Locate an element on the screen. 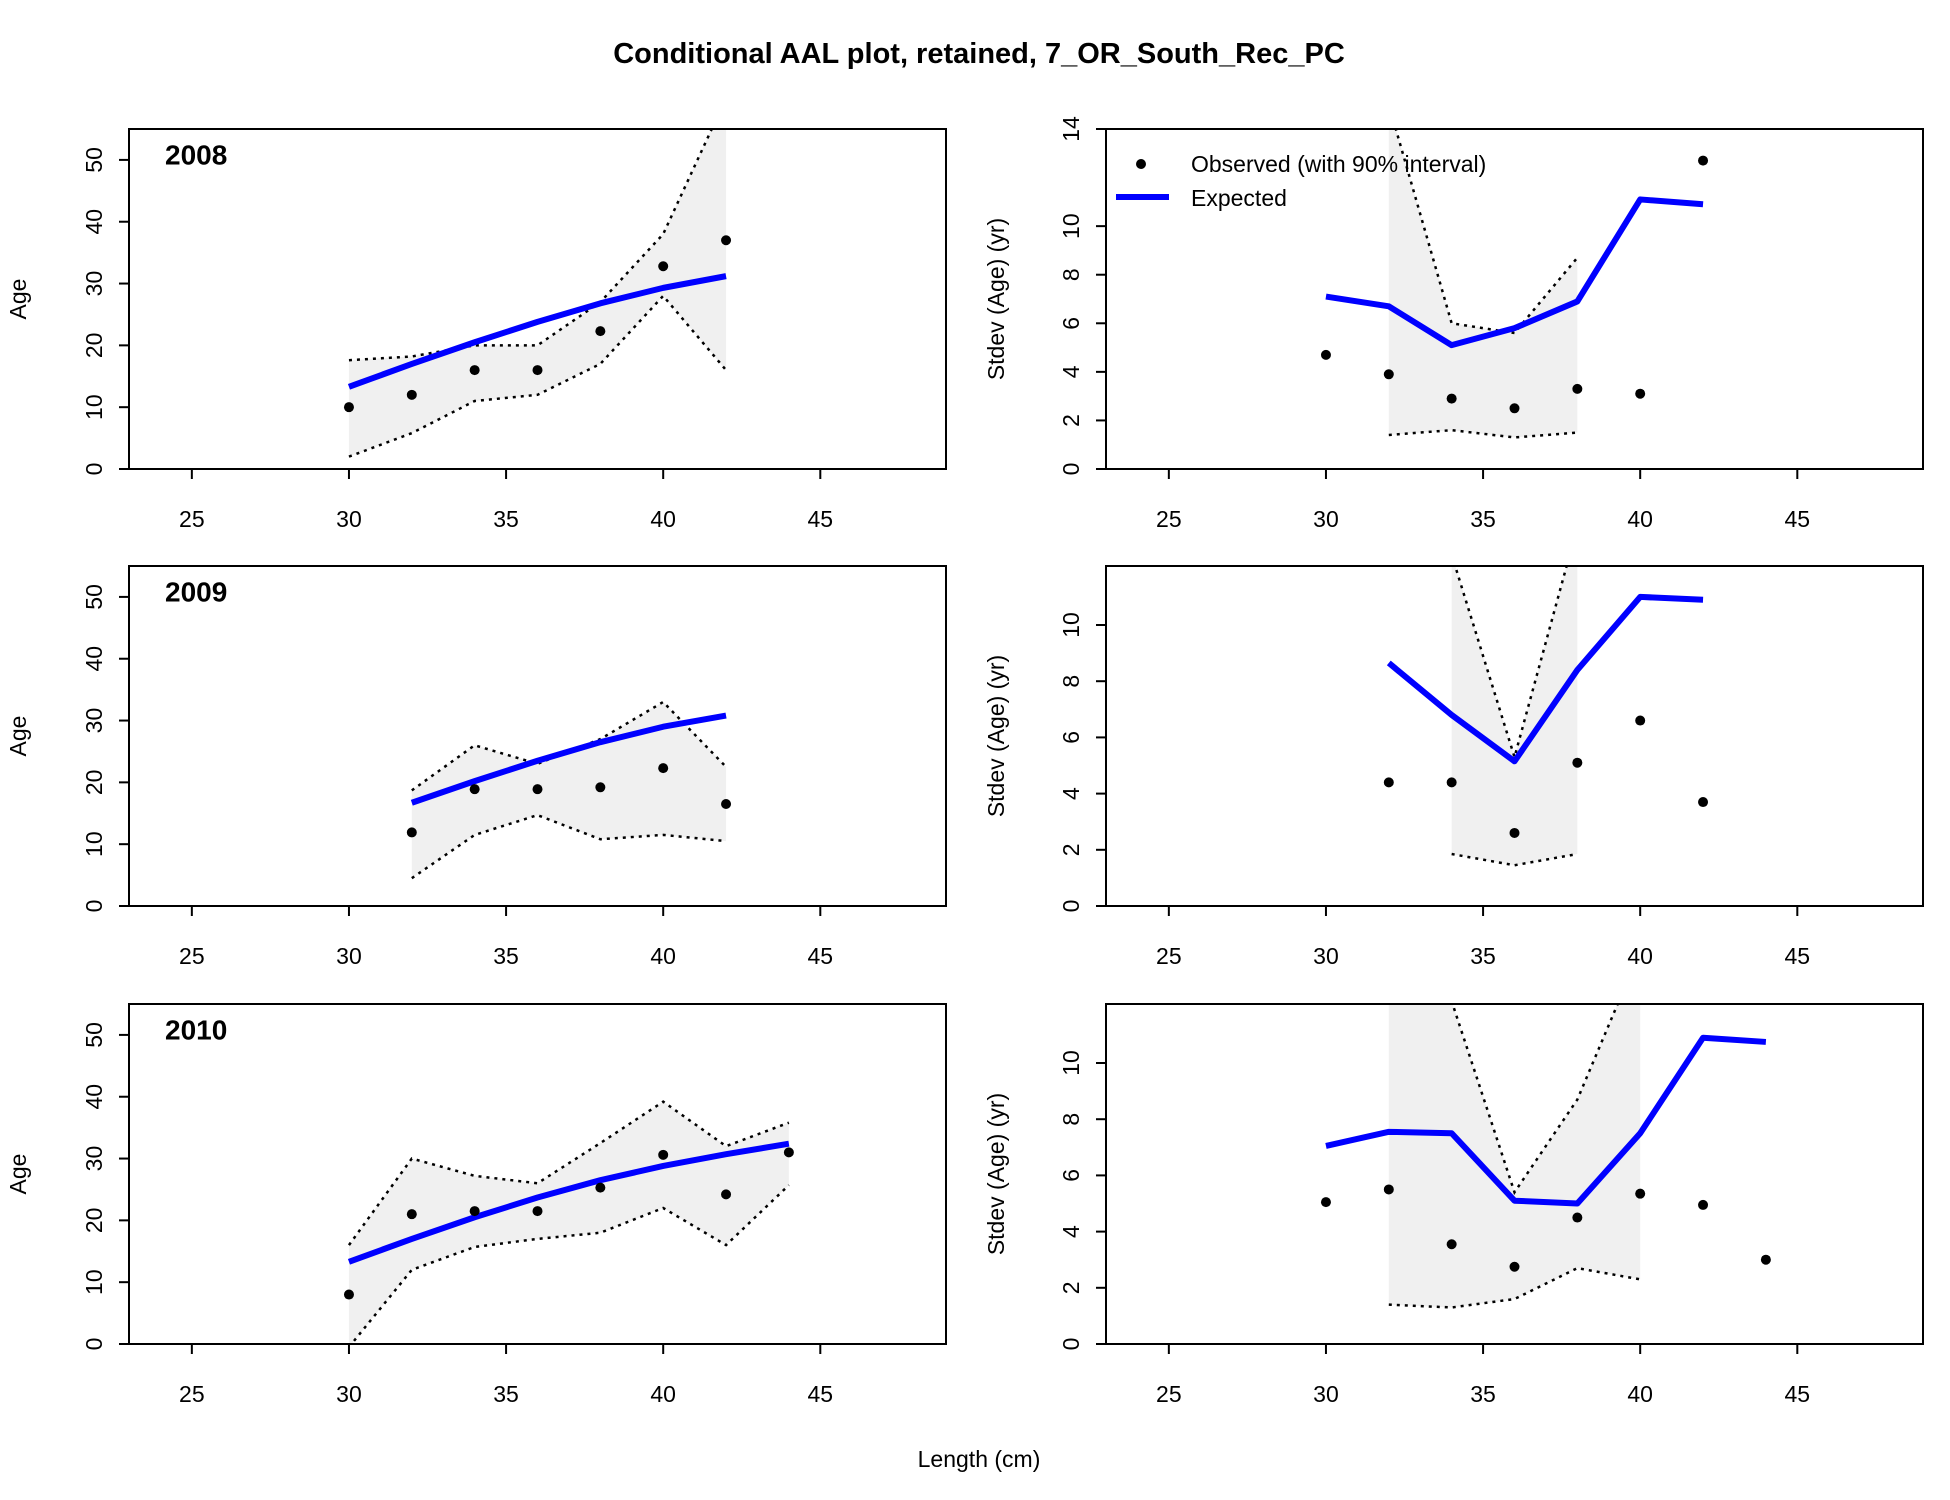  panel: 25 30 35 40 45 0 10 20 30 40 50 Age 2009 is located at coordinates (476, 767).